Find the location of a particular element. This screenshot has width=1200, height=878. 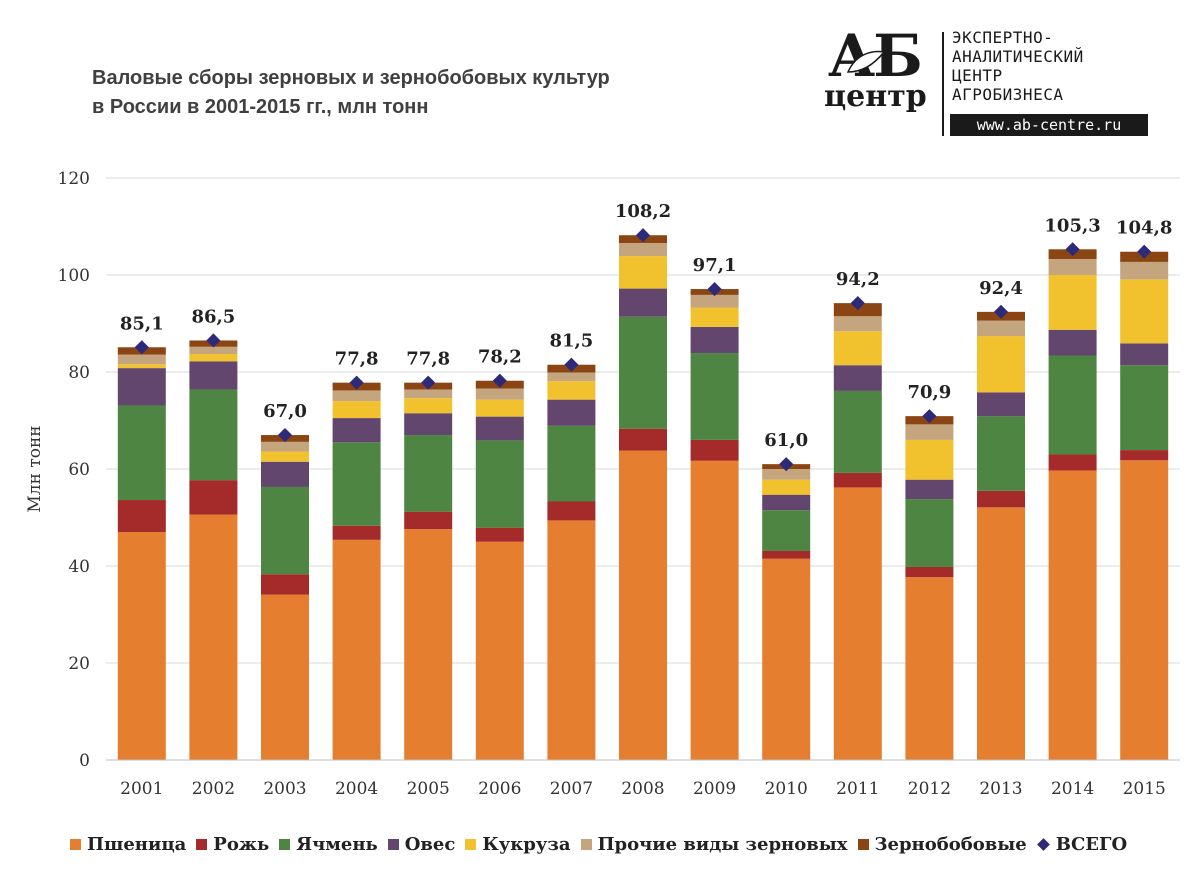

x-tick-label: 2013 is located at coordinates (1000, 789).